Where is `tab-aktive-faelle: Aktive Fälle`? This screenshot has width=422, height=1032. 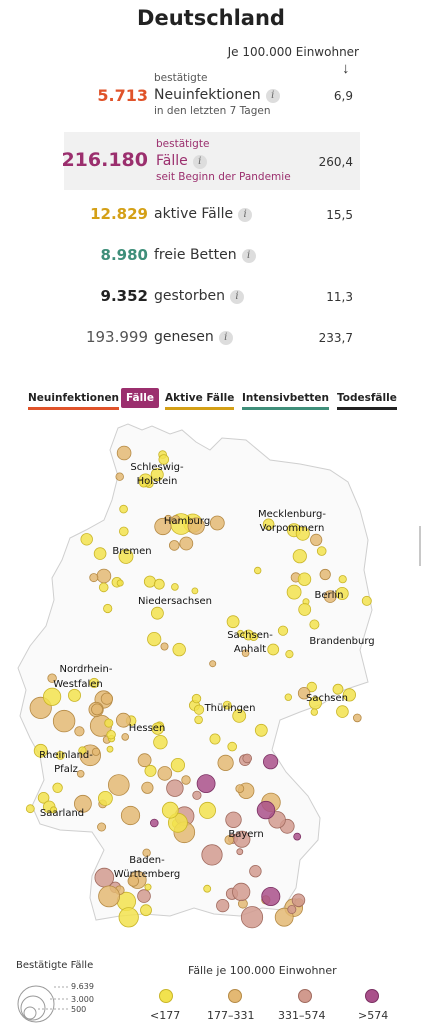
tab-aktive-faelle: Aktive Fälle is located at coordinates (200, 399).